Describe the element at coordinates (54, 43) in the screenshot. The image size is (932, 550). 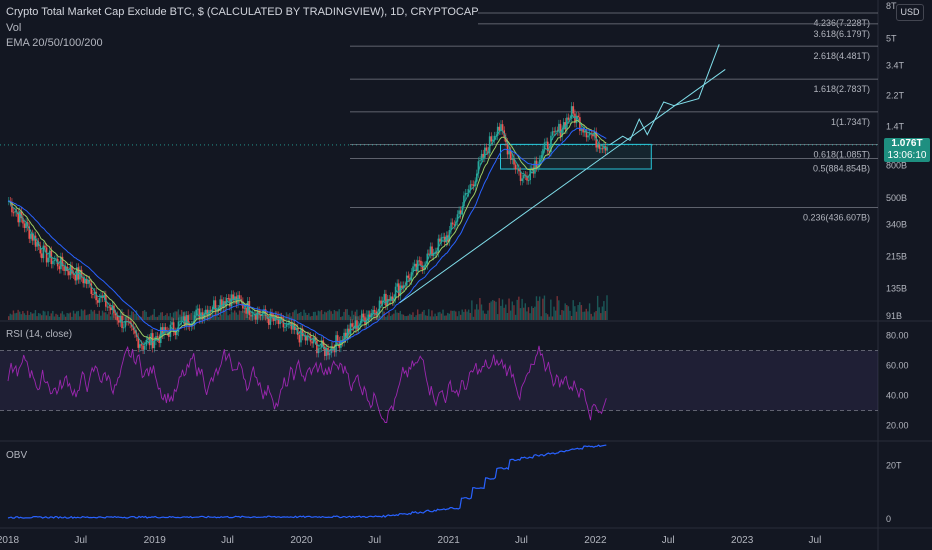
I see `ema-indicator-label: EMA 20/50/100/200` at that location.